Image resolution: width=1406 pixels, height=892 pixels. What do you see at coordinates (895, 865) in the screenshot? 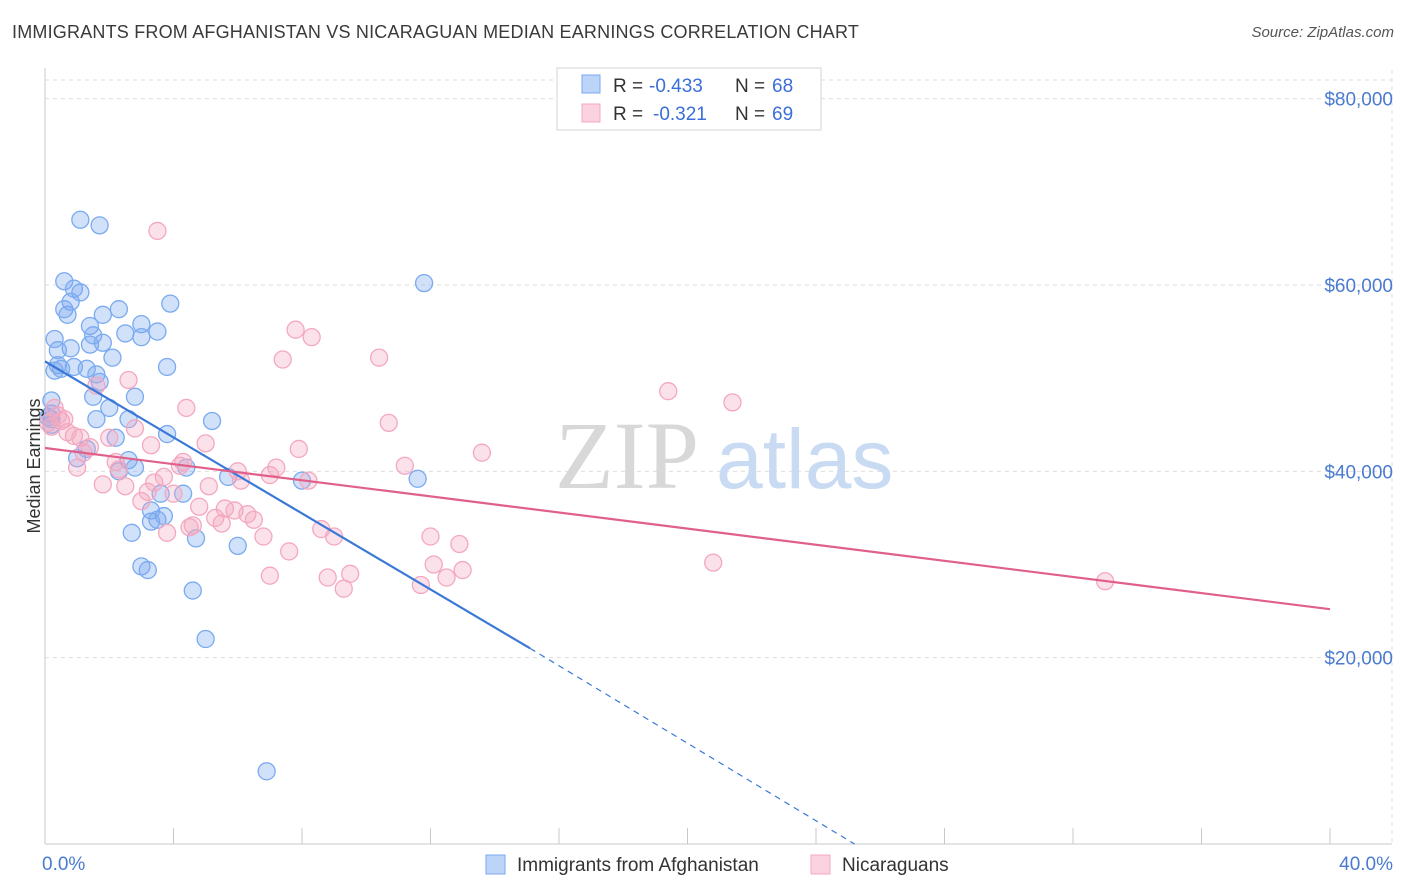
I see `bottom-legend-nicaraguans: Nicaraguans` at bounding box center [895, 865].